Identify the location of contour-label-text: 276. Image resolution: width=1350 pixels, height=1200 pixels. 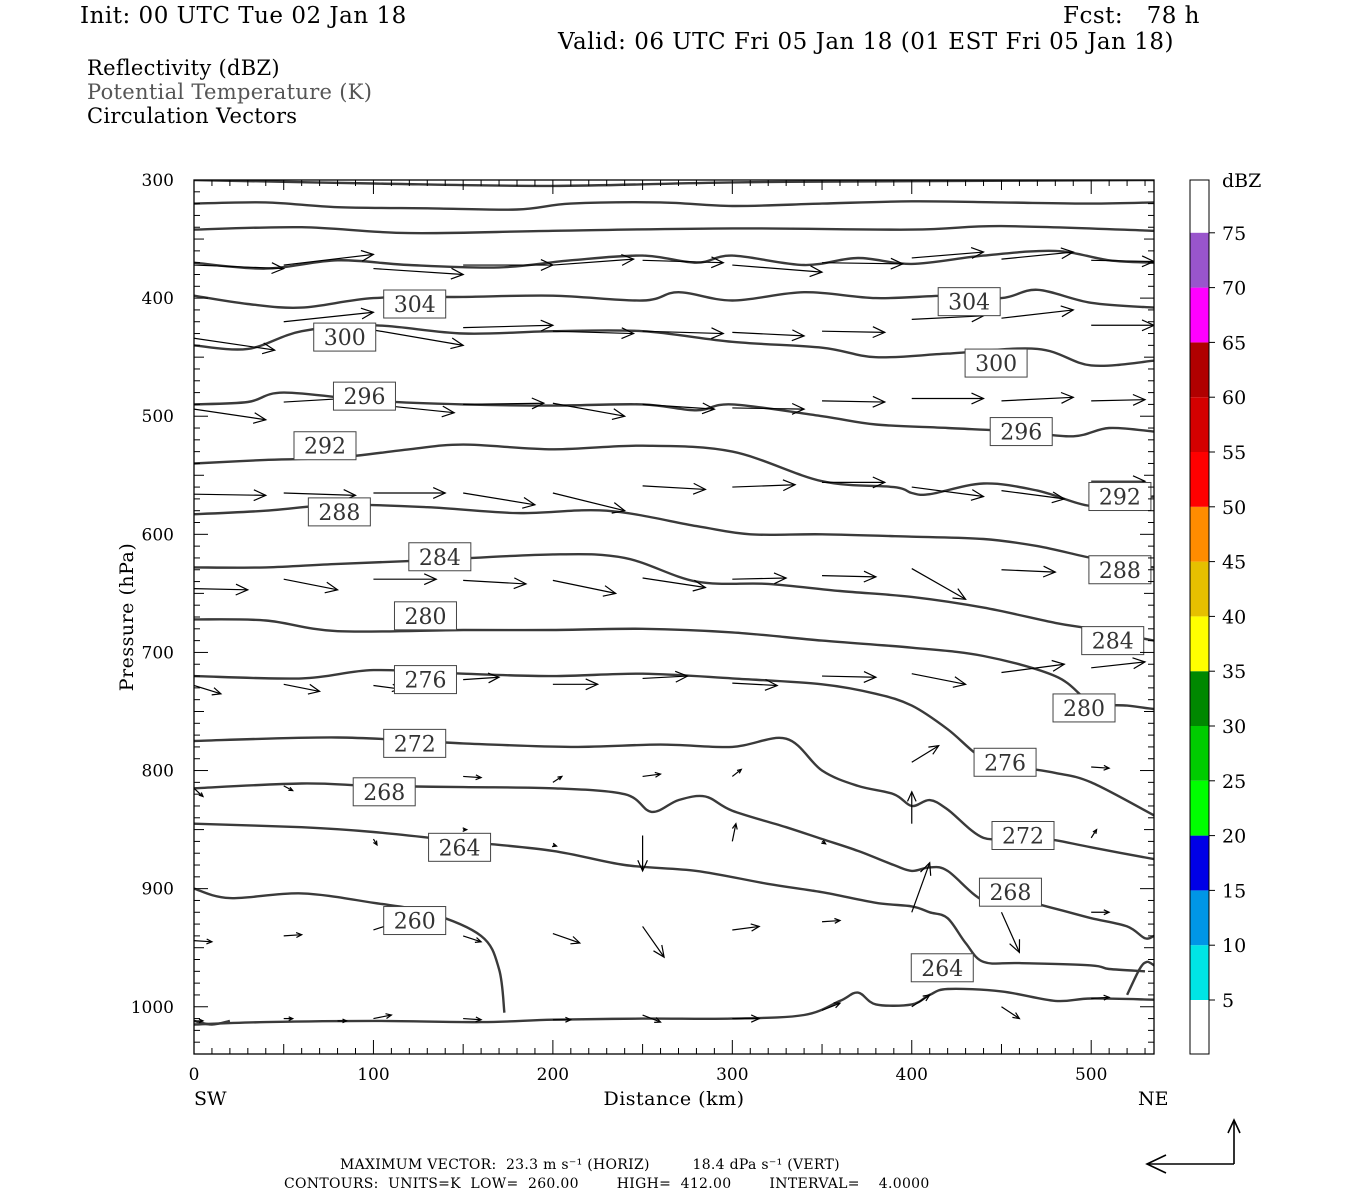
(1005, 763).